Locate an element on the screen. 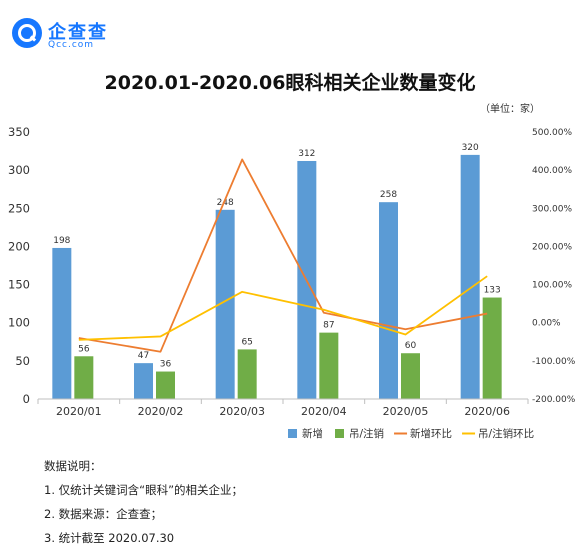  note-item: 2. 数据来源：企查查； is located at coordinates (103, 514).